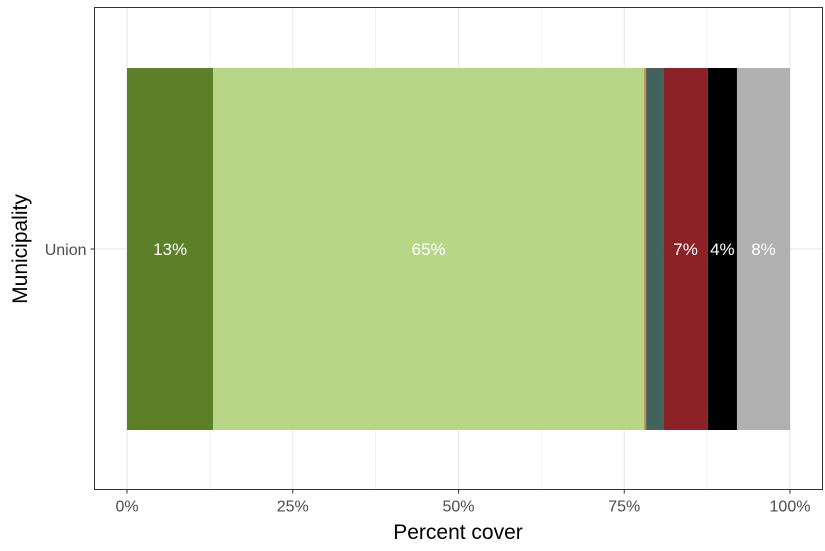 This screenshot has width=825, height=551. I want to click on data-label: 65%, so click(429, 249).